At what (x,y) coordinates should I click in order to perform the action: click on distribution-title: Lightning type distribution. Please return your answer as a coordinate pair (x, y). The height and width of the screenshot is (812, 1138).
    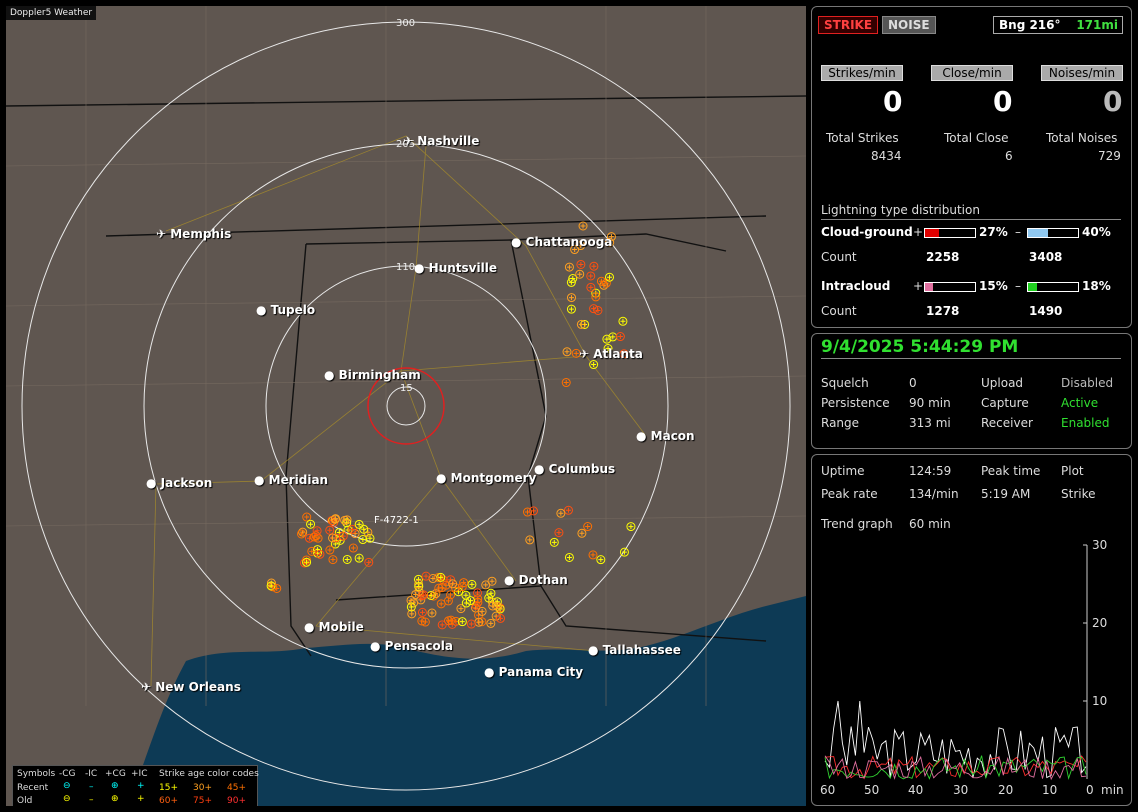
    Looking at the image, I should click on (900, 210).